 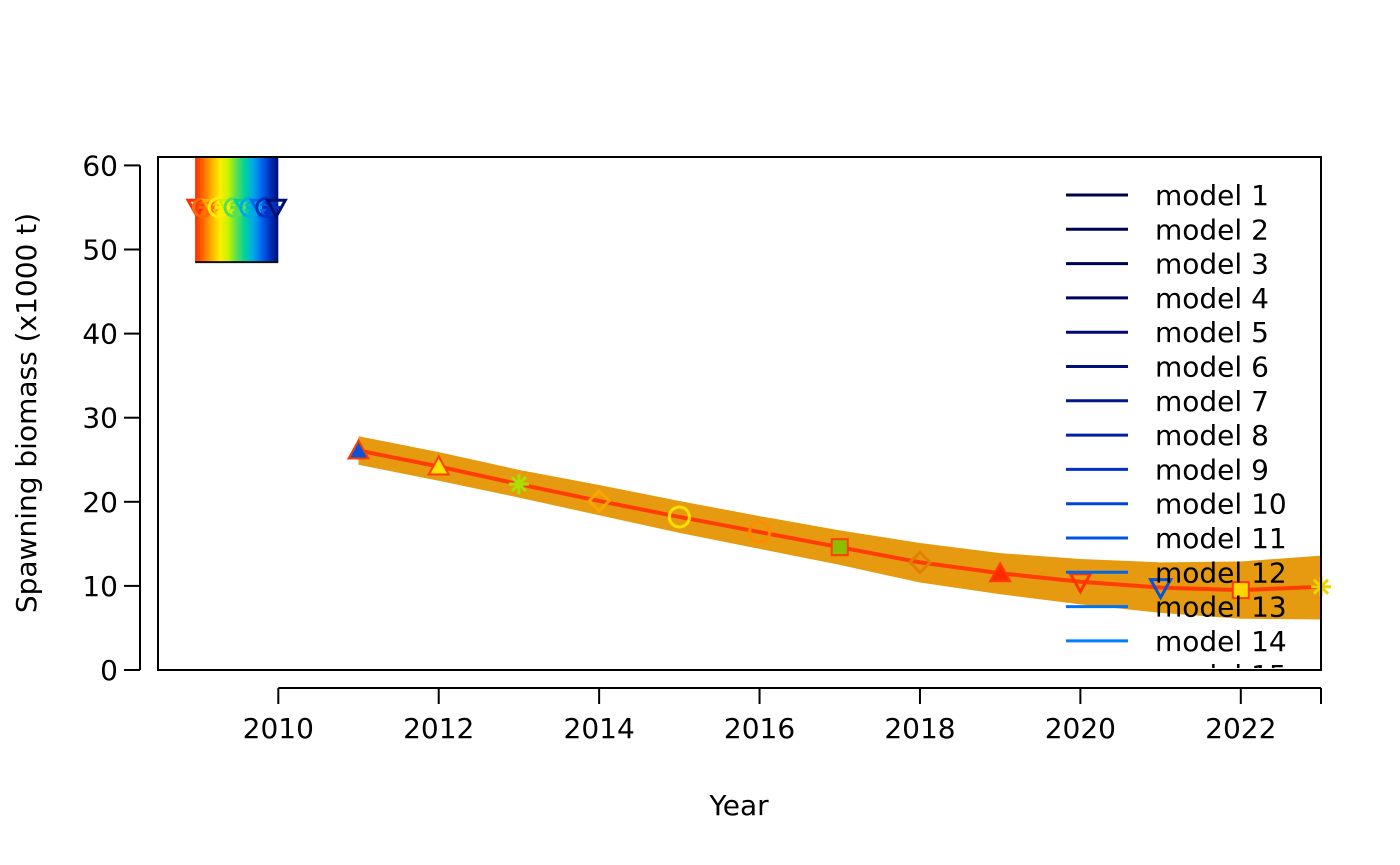 What do you see at coordinates (1212, 469) in the screenshot?
I see `legend-label: model 9` at bounding box center [1212, 469].